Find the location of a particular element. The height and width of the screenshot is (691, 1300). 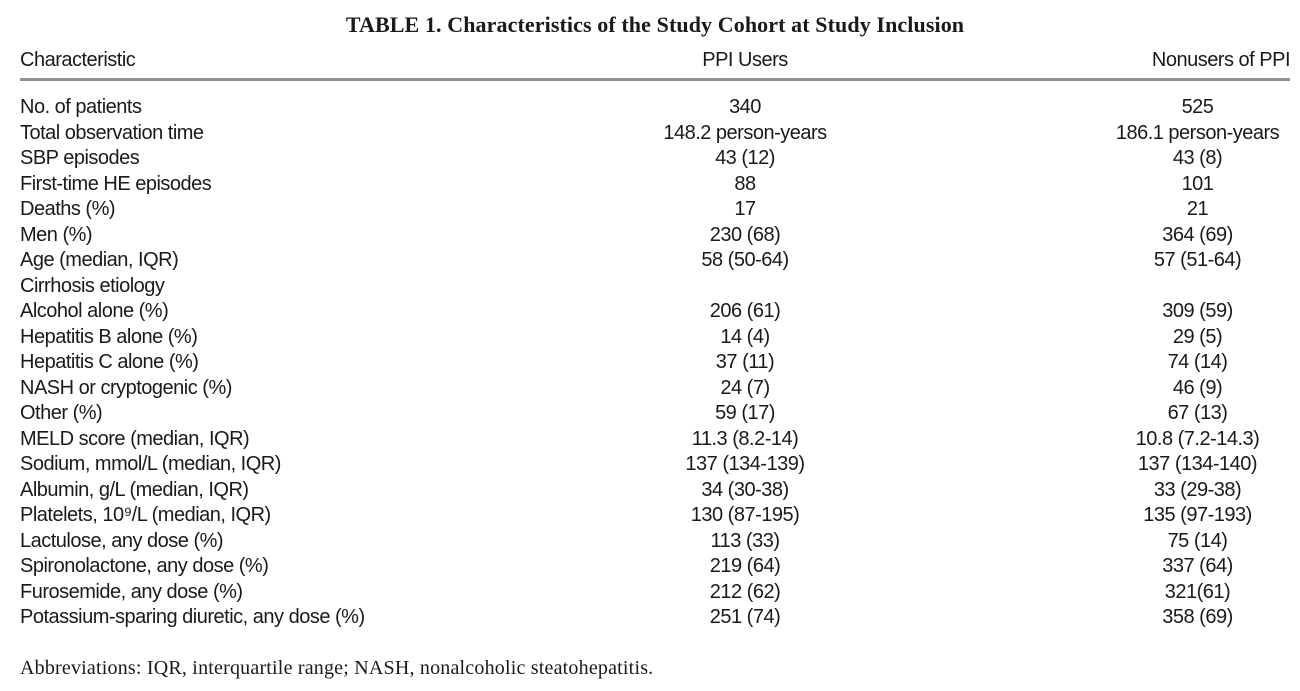

nonuser-value: 135 (97-193) is located at coordinates (1197, 515).